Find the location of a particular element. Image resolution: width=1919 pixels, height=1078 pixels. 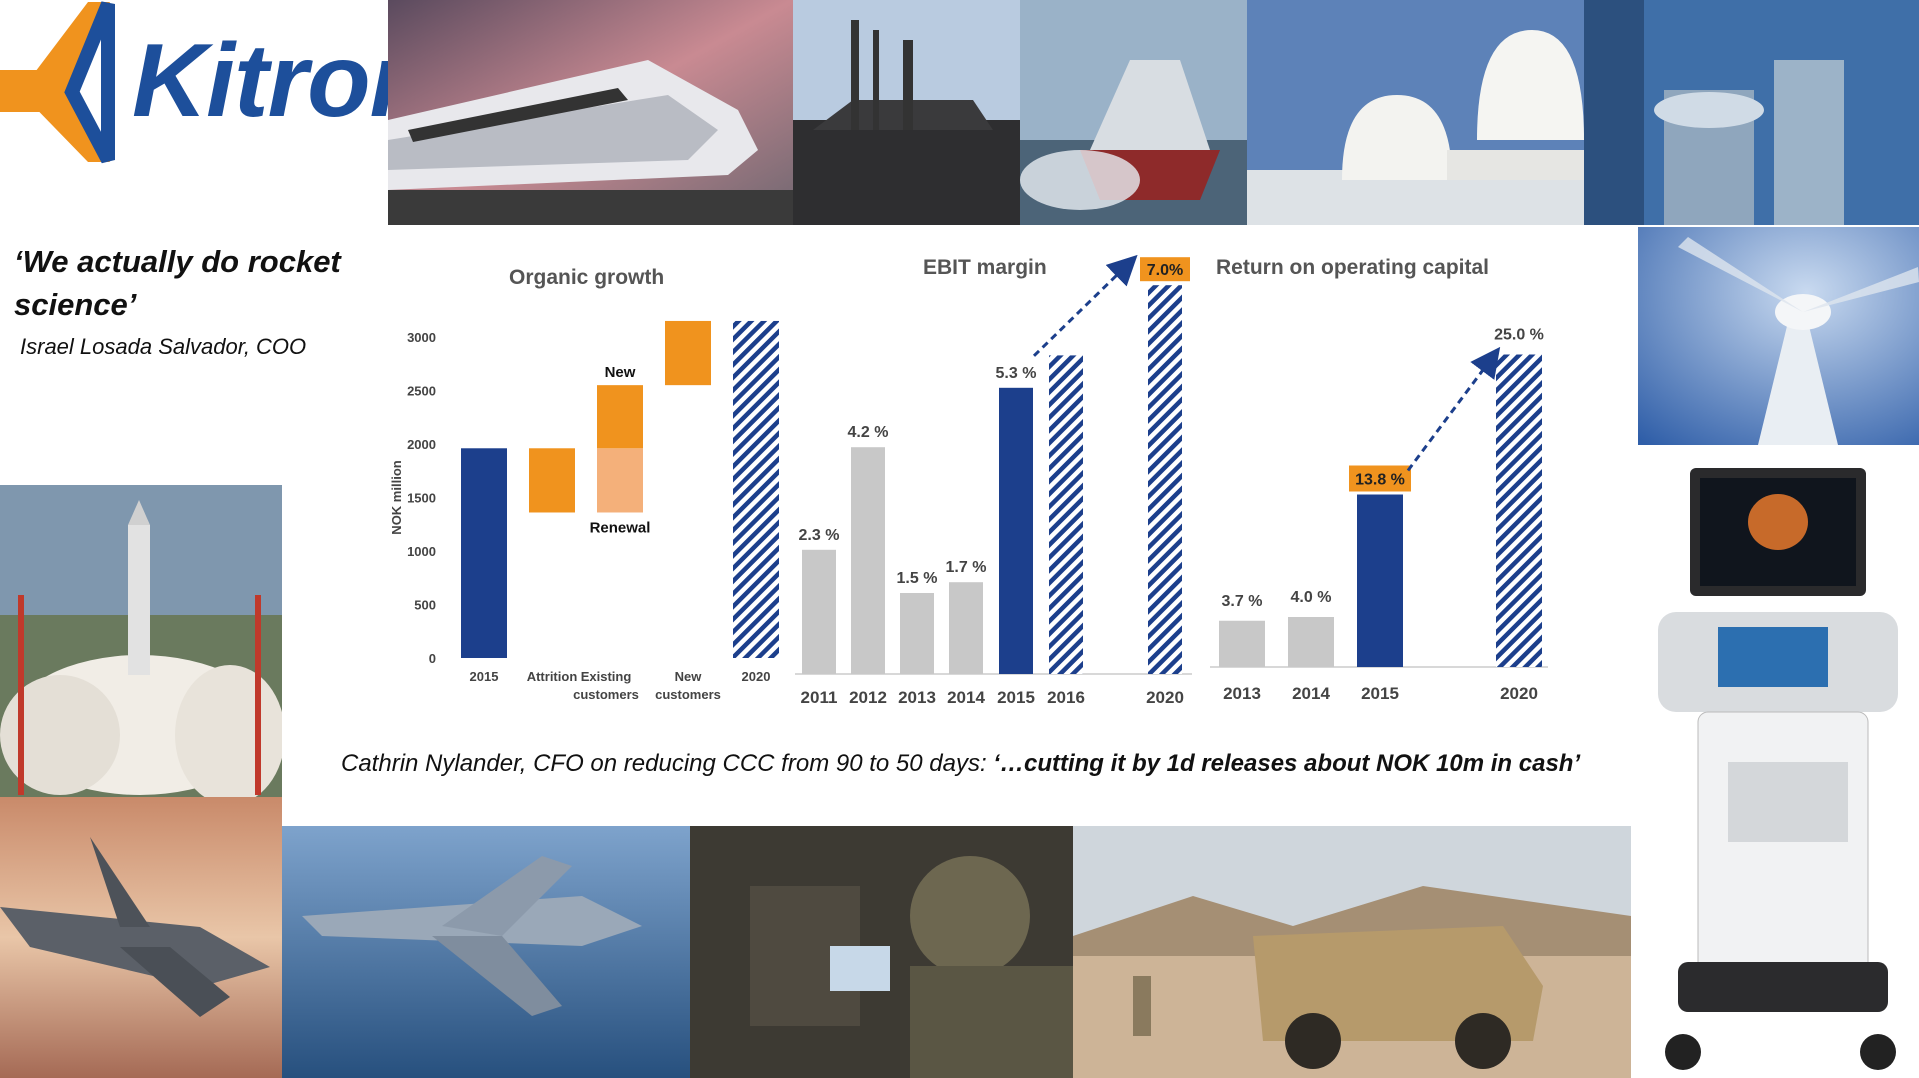

y-tick-label: 3000 is located at coordinates (421, 337).